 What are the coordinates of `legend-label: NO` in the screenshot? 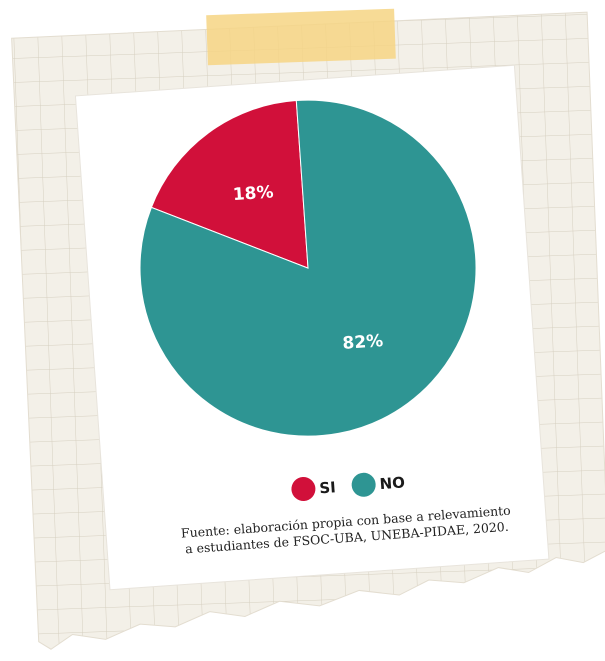 It's located at (392, 483).